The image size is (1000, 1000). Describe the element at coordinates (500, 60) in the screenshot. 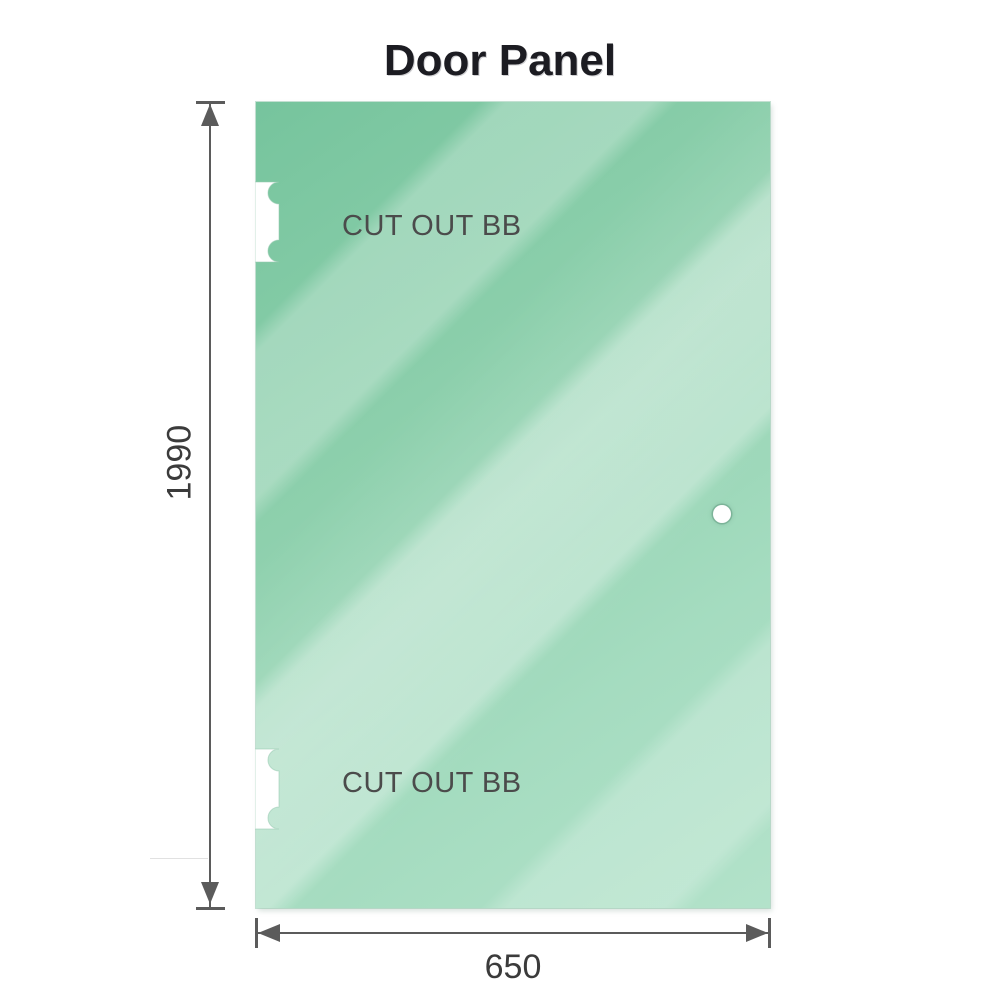

I see `page-title: Door Panel` at that location.